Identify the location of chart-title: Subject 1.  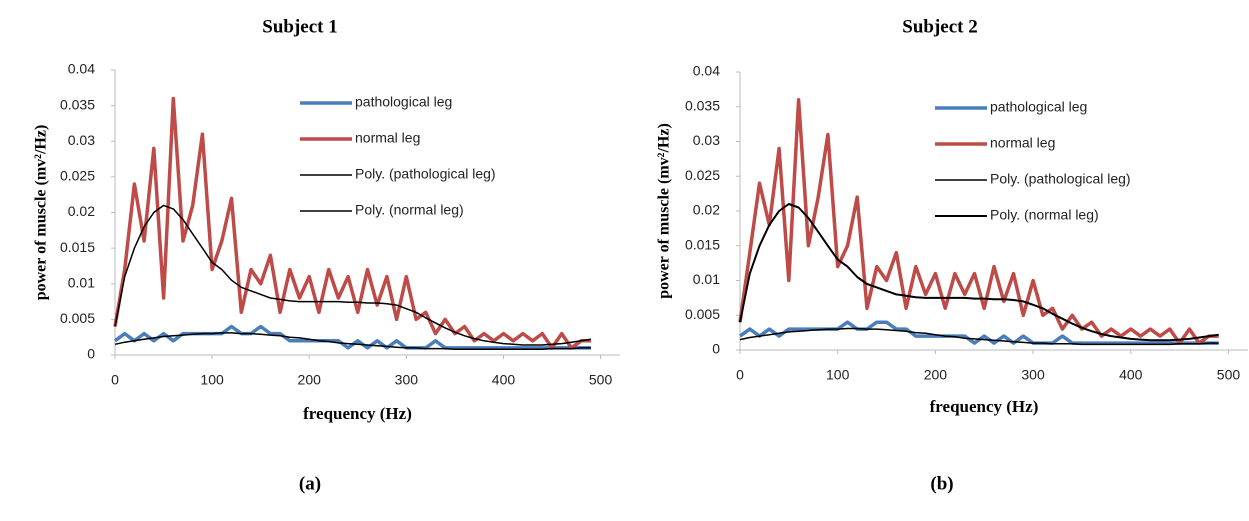
(299, 26).